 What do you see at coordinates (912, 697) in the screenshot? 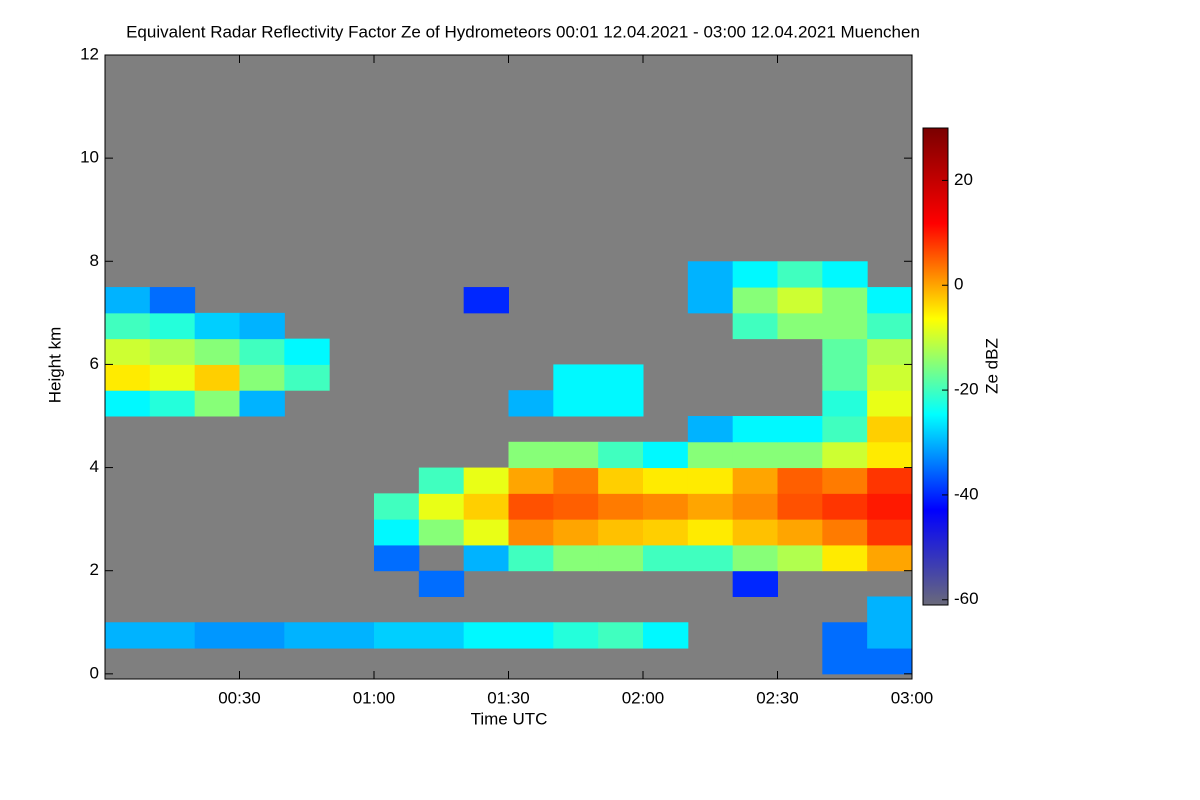
I see `x-tick-label: 03:00` at bounding box center [912, 697].